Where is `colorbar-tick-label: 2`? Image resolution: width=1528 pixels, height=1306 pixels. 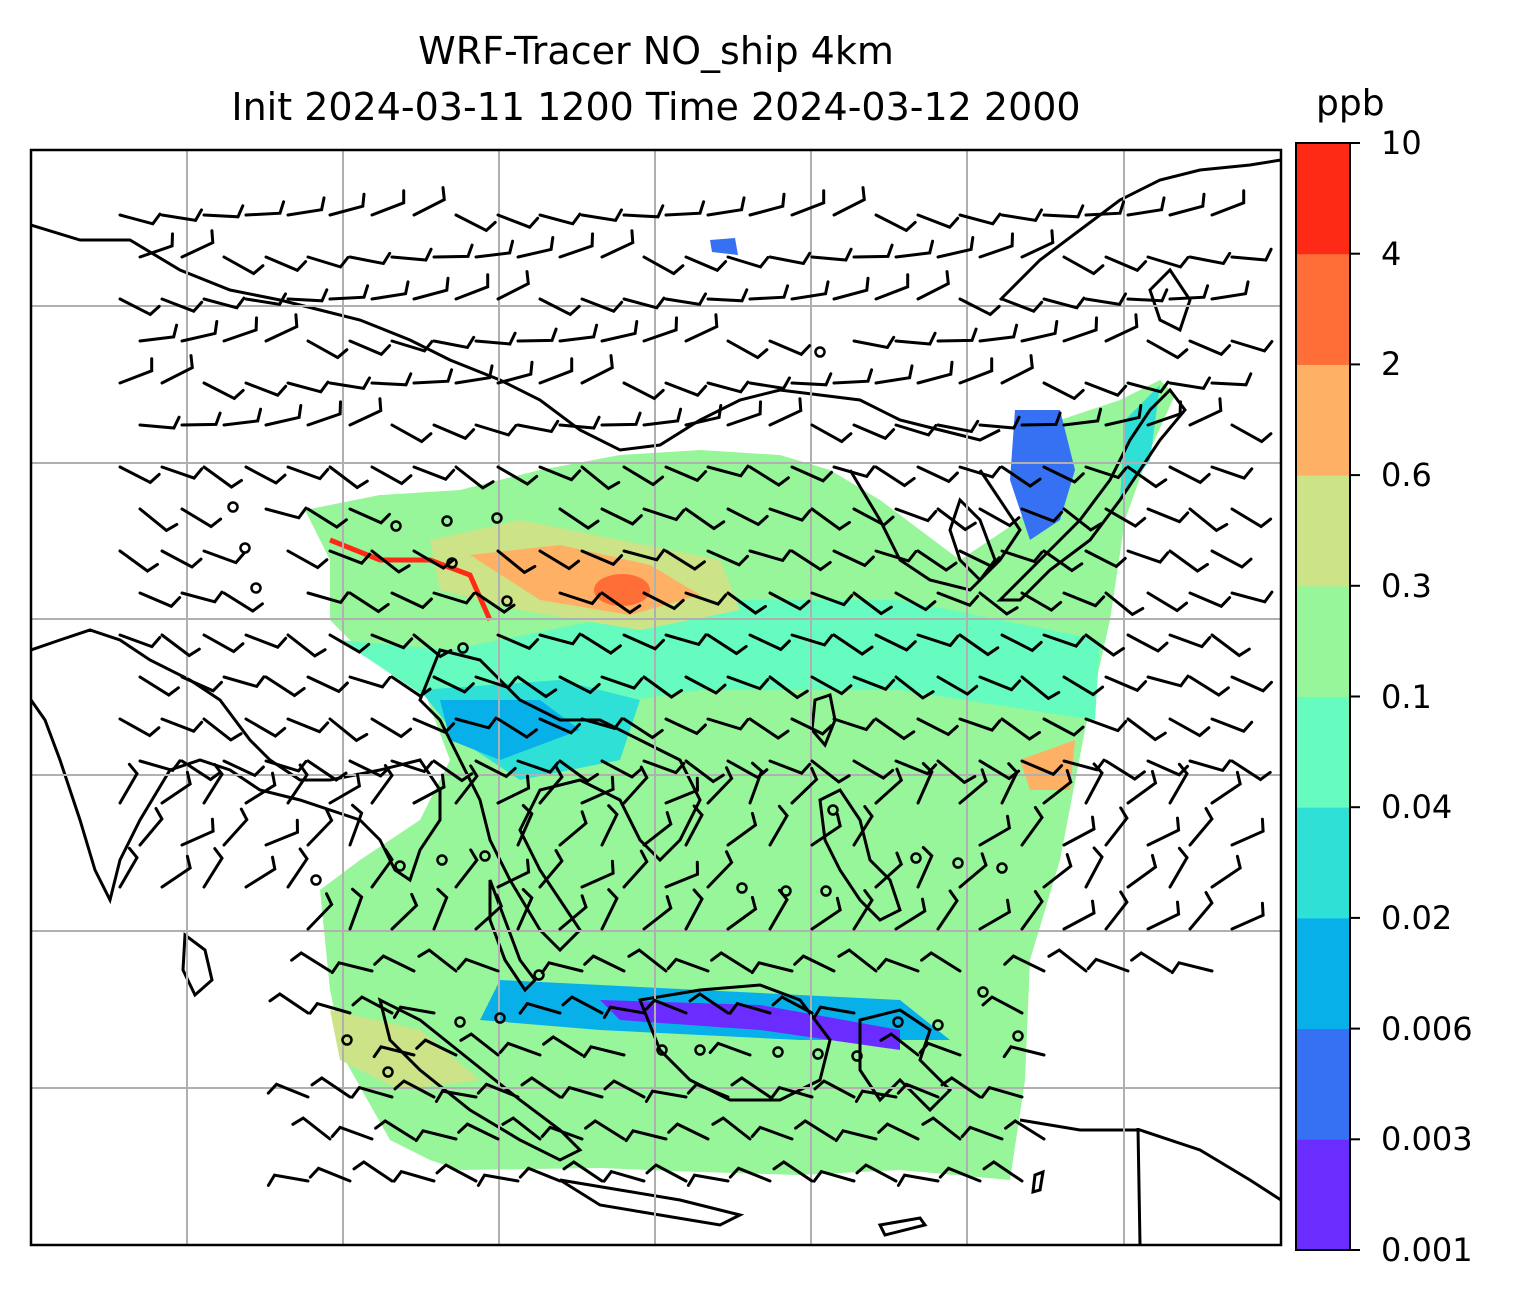
colorbar-tick-label: 2 is located at coordinates (1391, 364).